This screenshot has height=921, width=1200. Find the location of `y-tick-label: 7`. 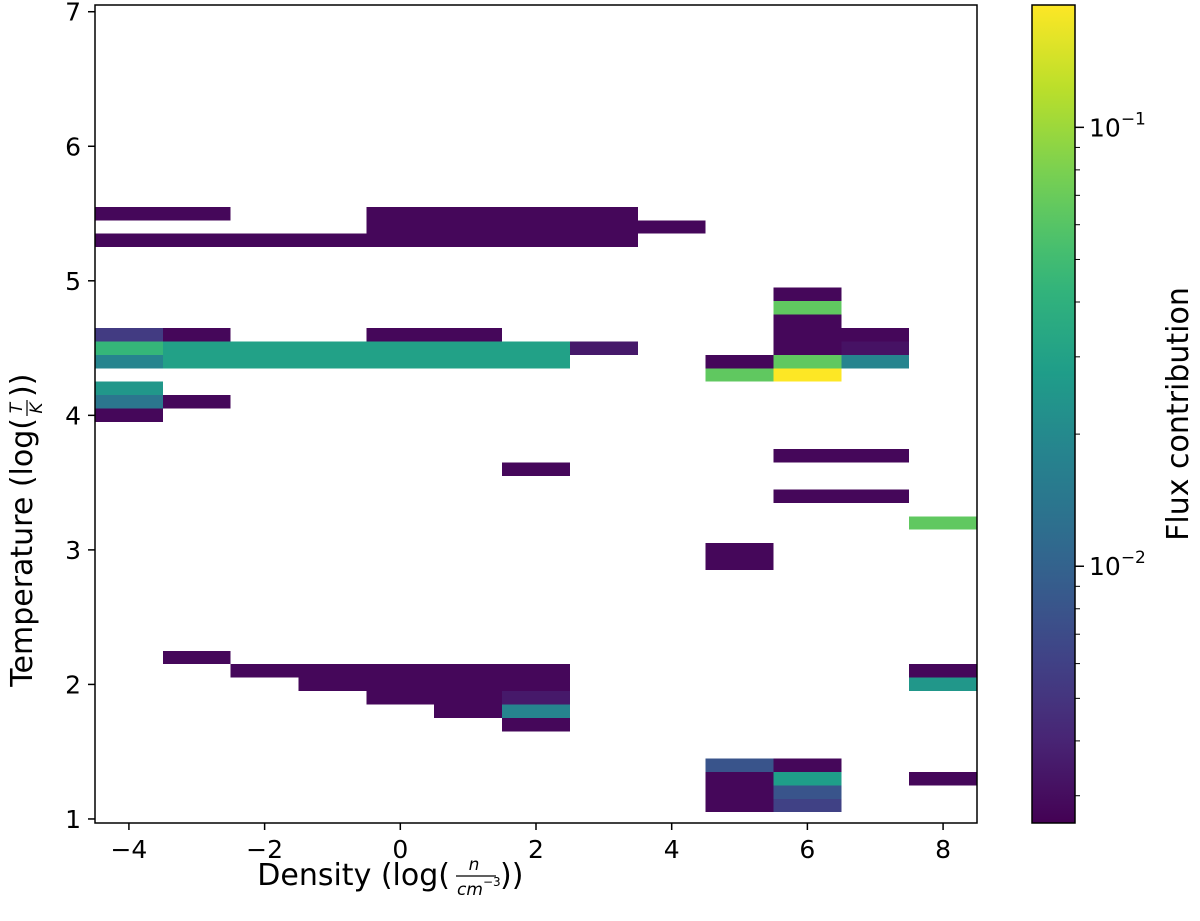

y-tick-label: 7 is located at coordinates (73, 13).